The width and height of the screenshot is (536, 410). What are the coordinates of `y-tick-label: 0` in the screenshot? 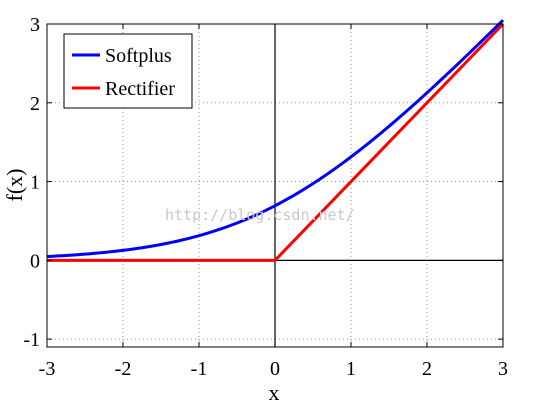 It's located at (35, 261).